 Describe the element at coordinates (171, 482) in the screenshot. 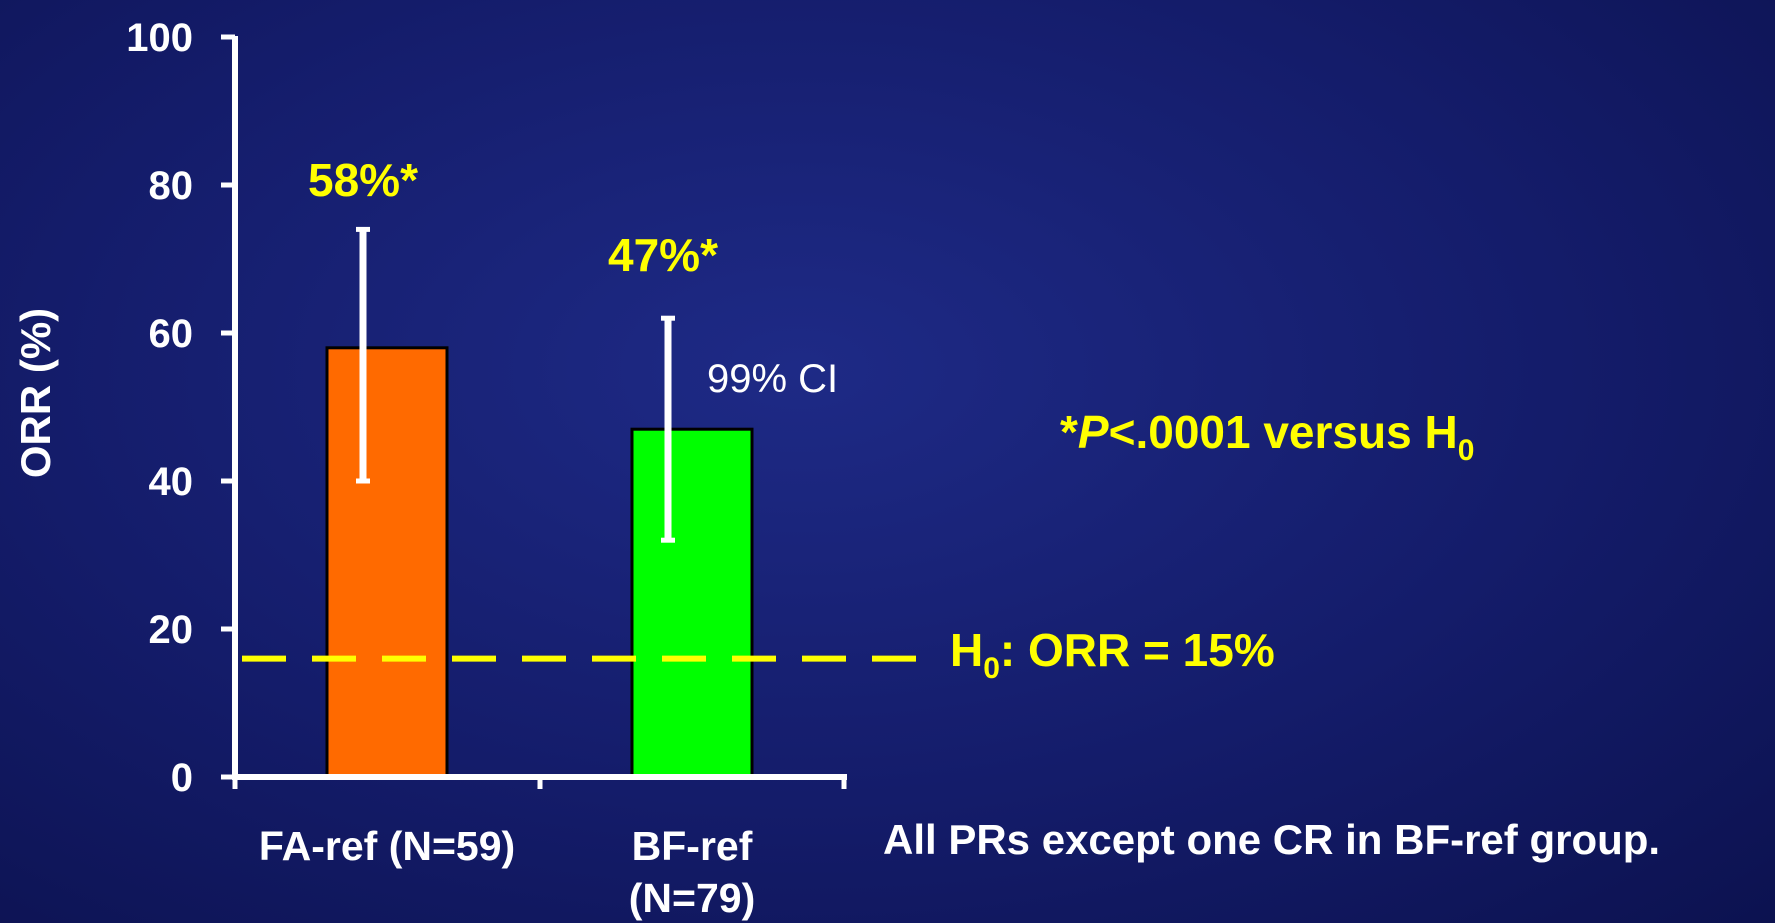

I see `y-tick-label-40: 40` at that location.